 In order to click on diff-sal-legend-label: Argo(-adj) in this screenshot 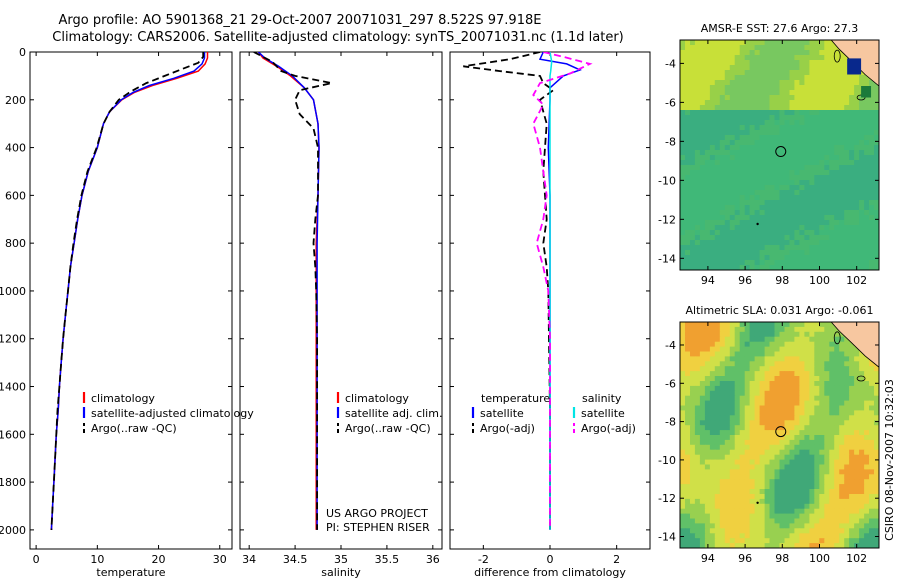, I will do `click(608, 428)`.